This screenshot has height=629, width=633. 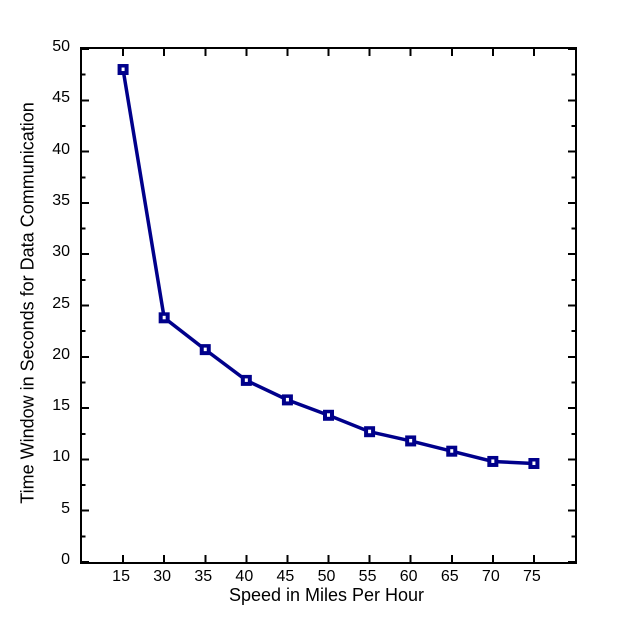 What do you see at coordinates (326, 595) in the screenshot?
I see `x-axis-label: Speed in Miles Per Hour` at bounding box center [326, 595].